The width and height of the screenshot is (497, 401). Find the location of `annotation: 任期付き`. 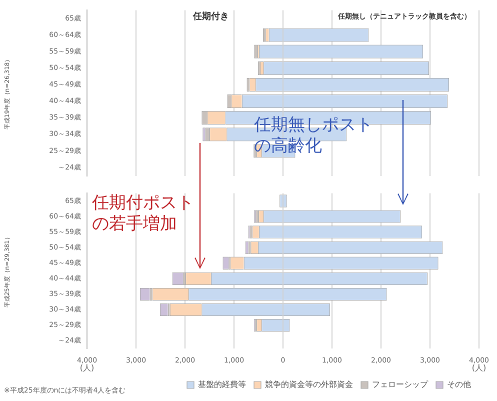

annotation: 任期付き is located at coordinates (210, 16).